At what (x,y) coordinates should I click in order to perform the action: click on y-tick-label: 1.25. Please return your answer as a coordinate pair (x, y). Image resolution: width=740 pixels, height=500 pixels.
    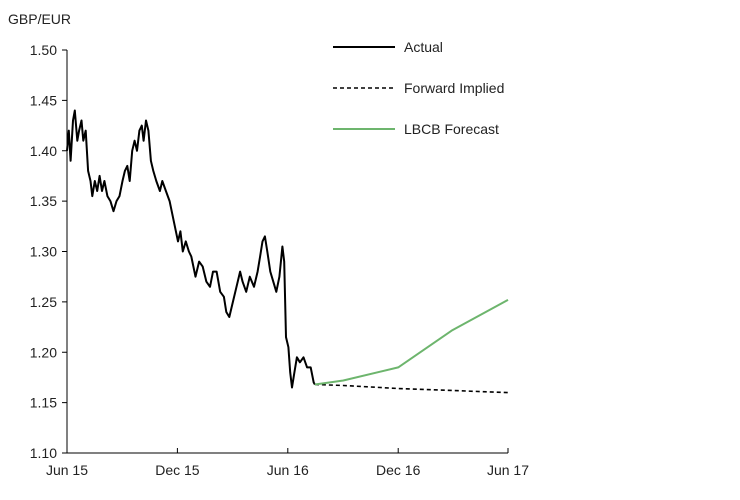
    Looking at the image, I should click on (43, 302).